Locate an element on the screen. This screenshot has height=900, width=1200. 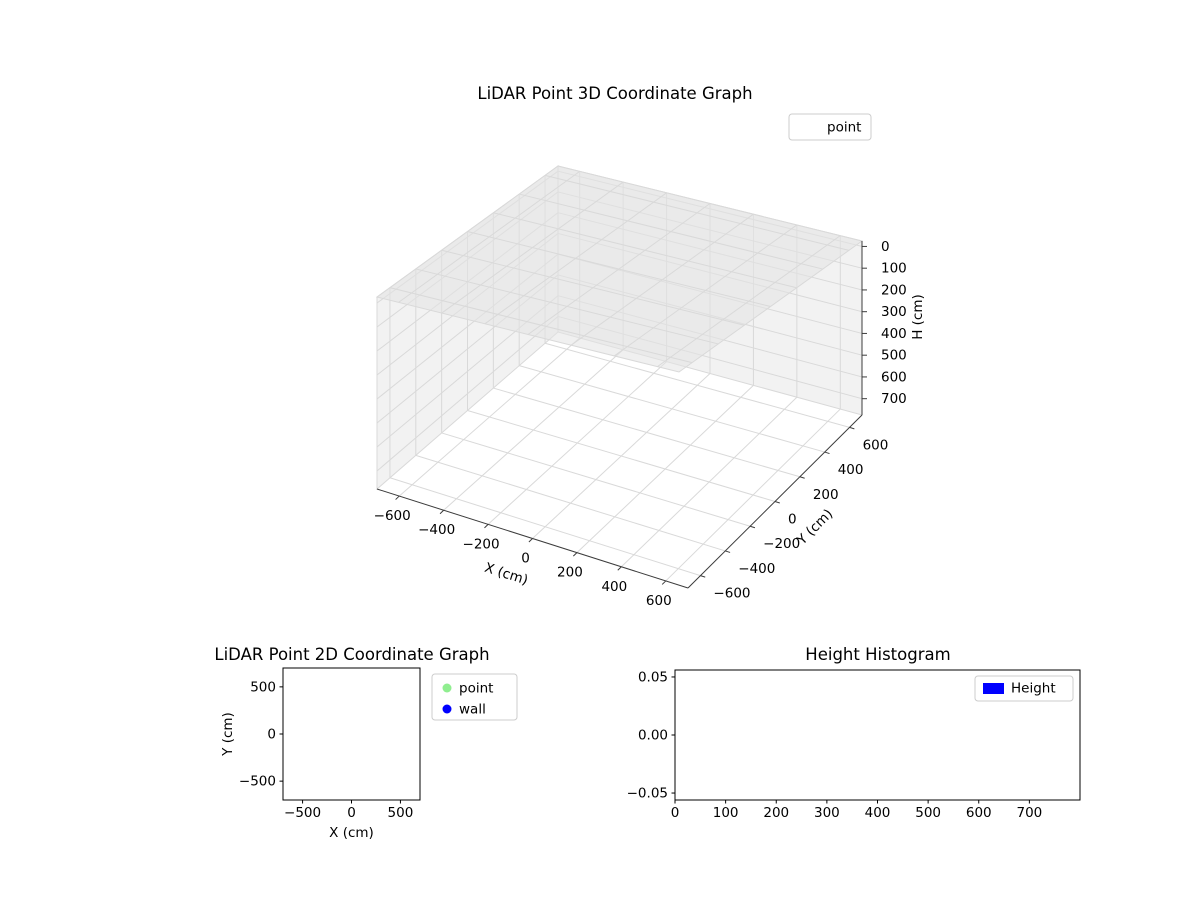
z-tick-label: 300 is located at coordinates (894, 312).